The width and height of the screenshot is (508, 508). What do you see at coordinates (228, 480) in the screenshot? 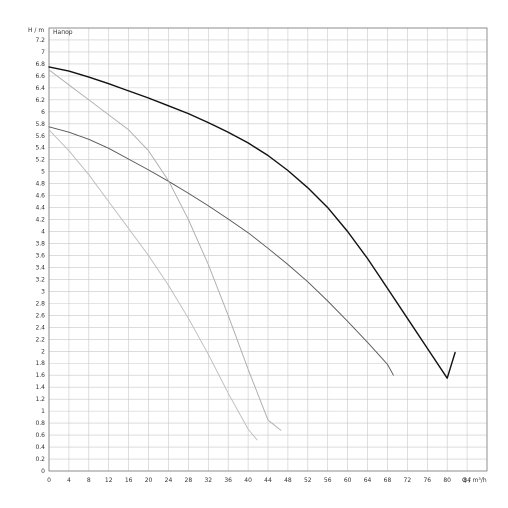
I see `x-tick-label: 36` at bounding box center [228, 480].